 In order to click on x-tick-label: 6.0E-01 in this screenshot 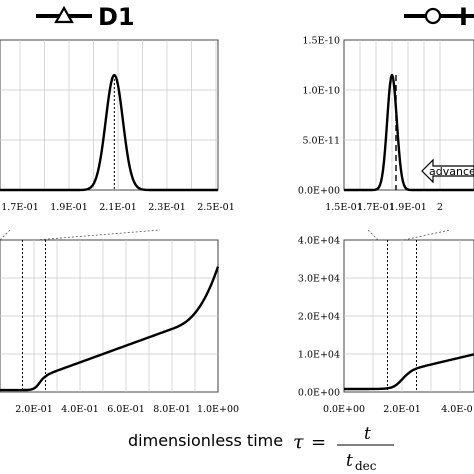, I will do `click(126, 409)`.